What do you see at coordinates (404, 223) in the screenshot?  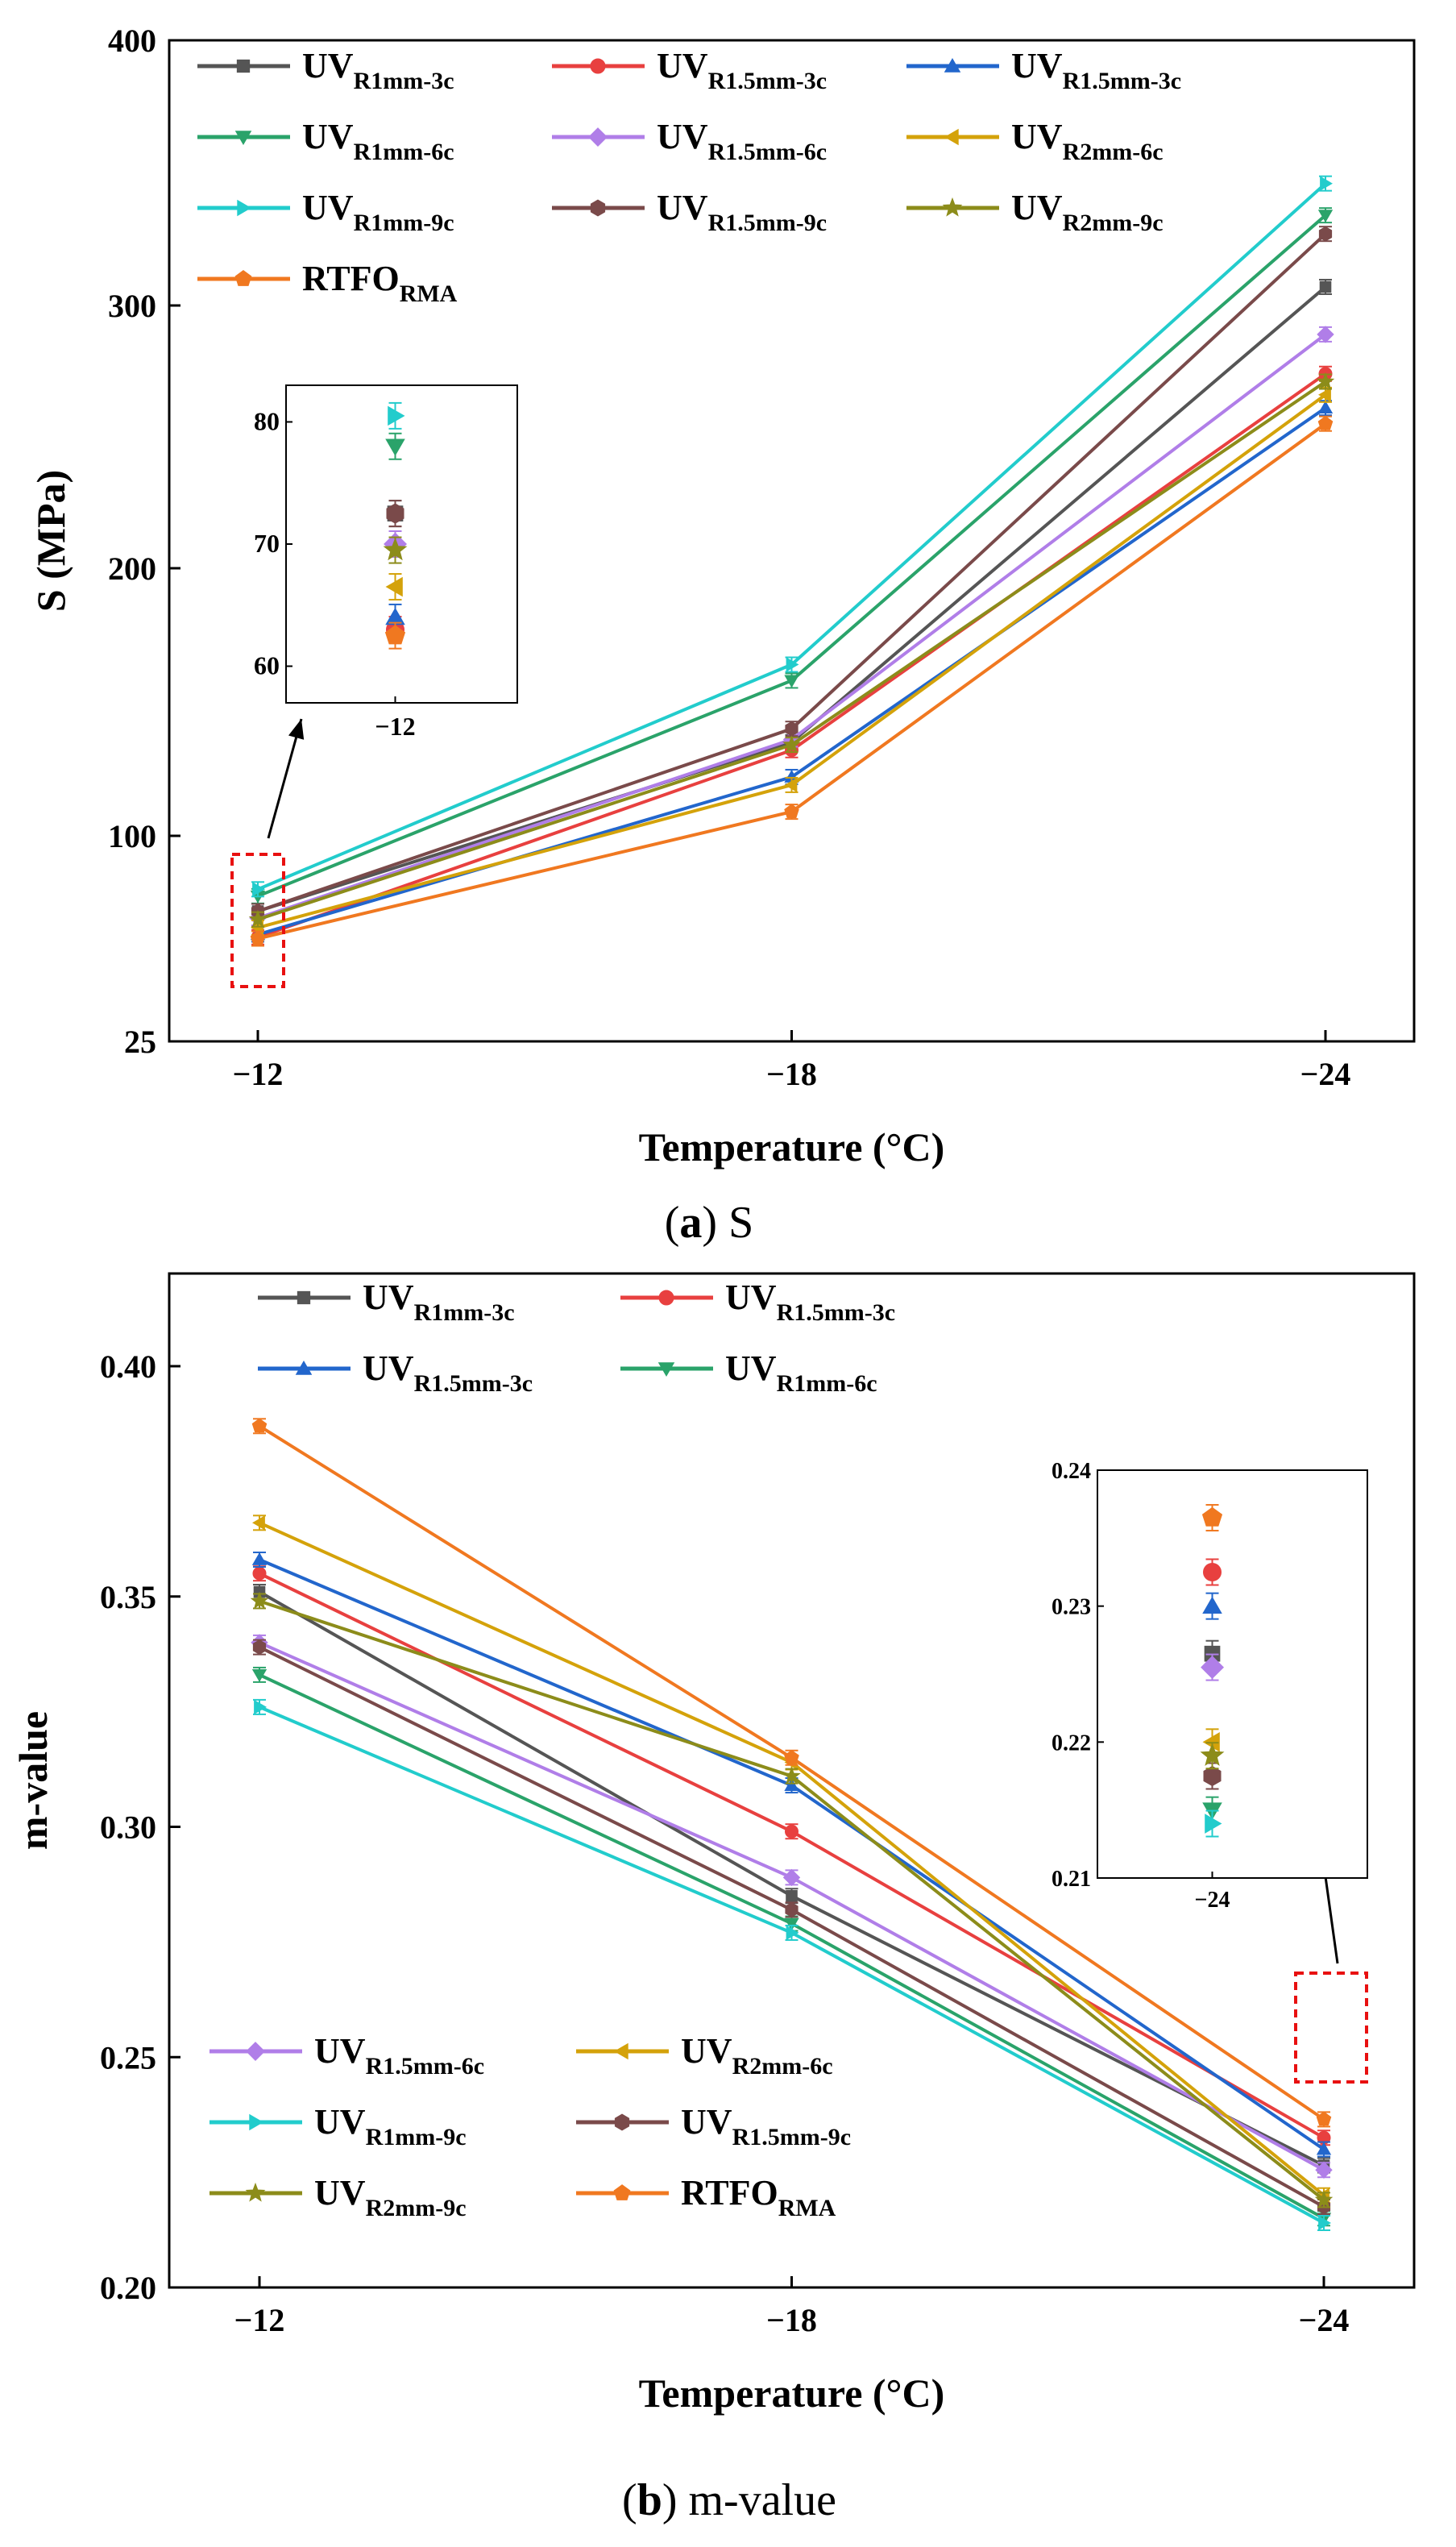 I see `legend-label-subscript: R1mm-9c` at bounding box center [404, 223].